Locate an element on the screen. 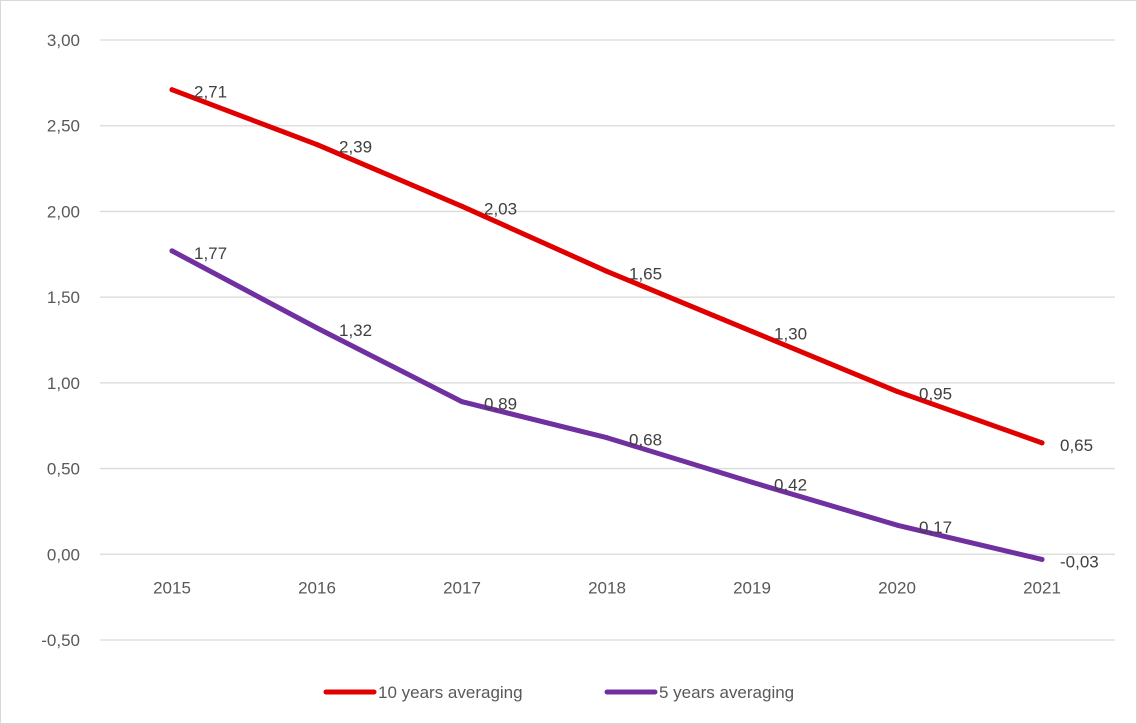 The height and width of the screenshot is (724, 1137). x-tick-label: 2015 is located at coordinates (172, 587).